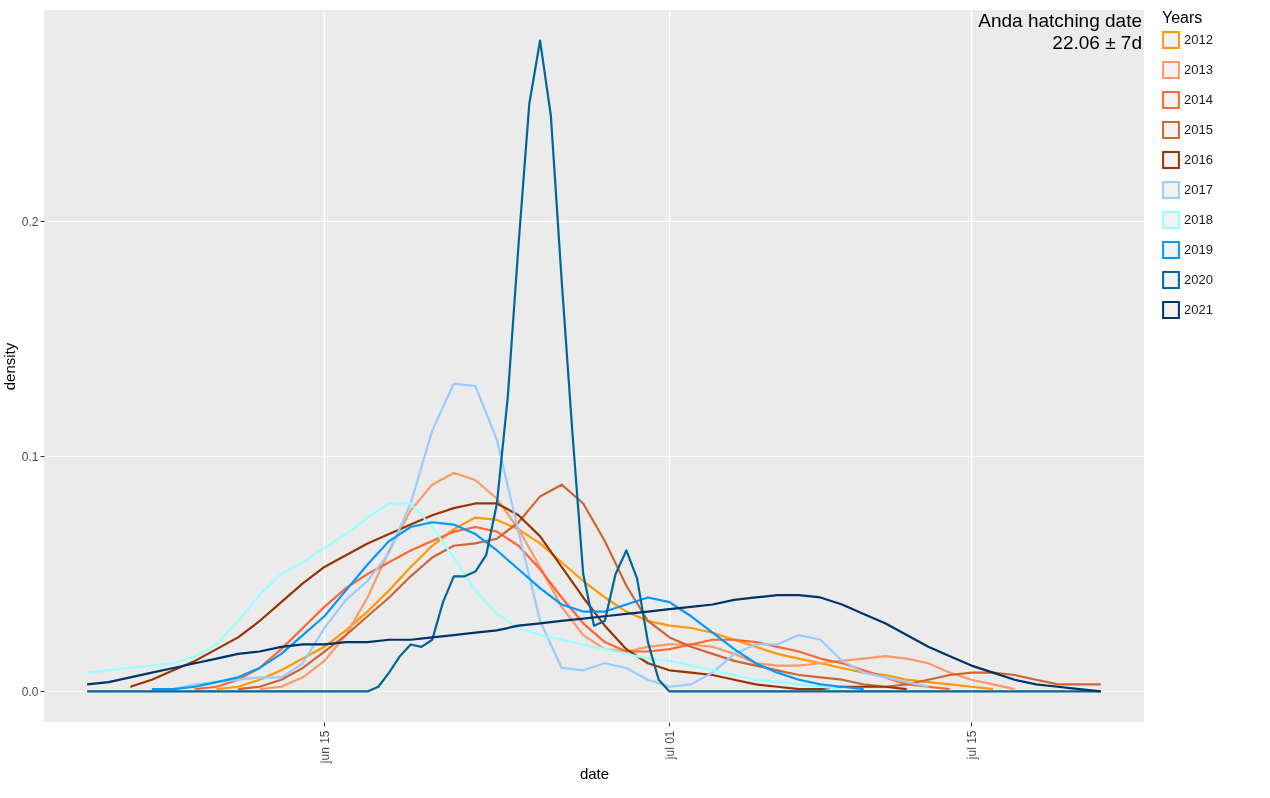 The width and height of the screenshot is (1270, 798). Describe the element at coordinates (1198, 309) in the screenshot. I see `legend-label: 2021` at that location.